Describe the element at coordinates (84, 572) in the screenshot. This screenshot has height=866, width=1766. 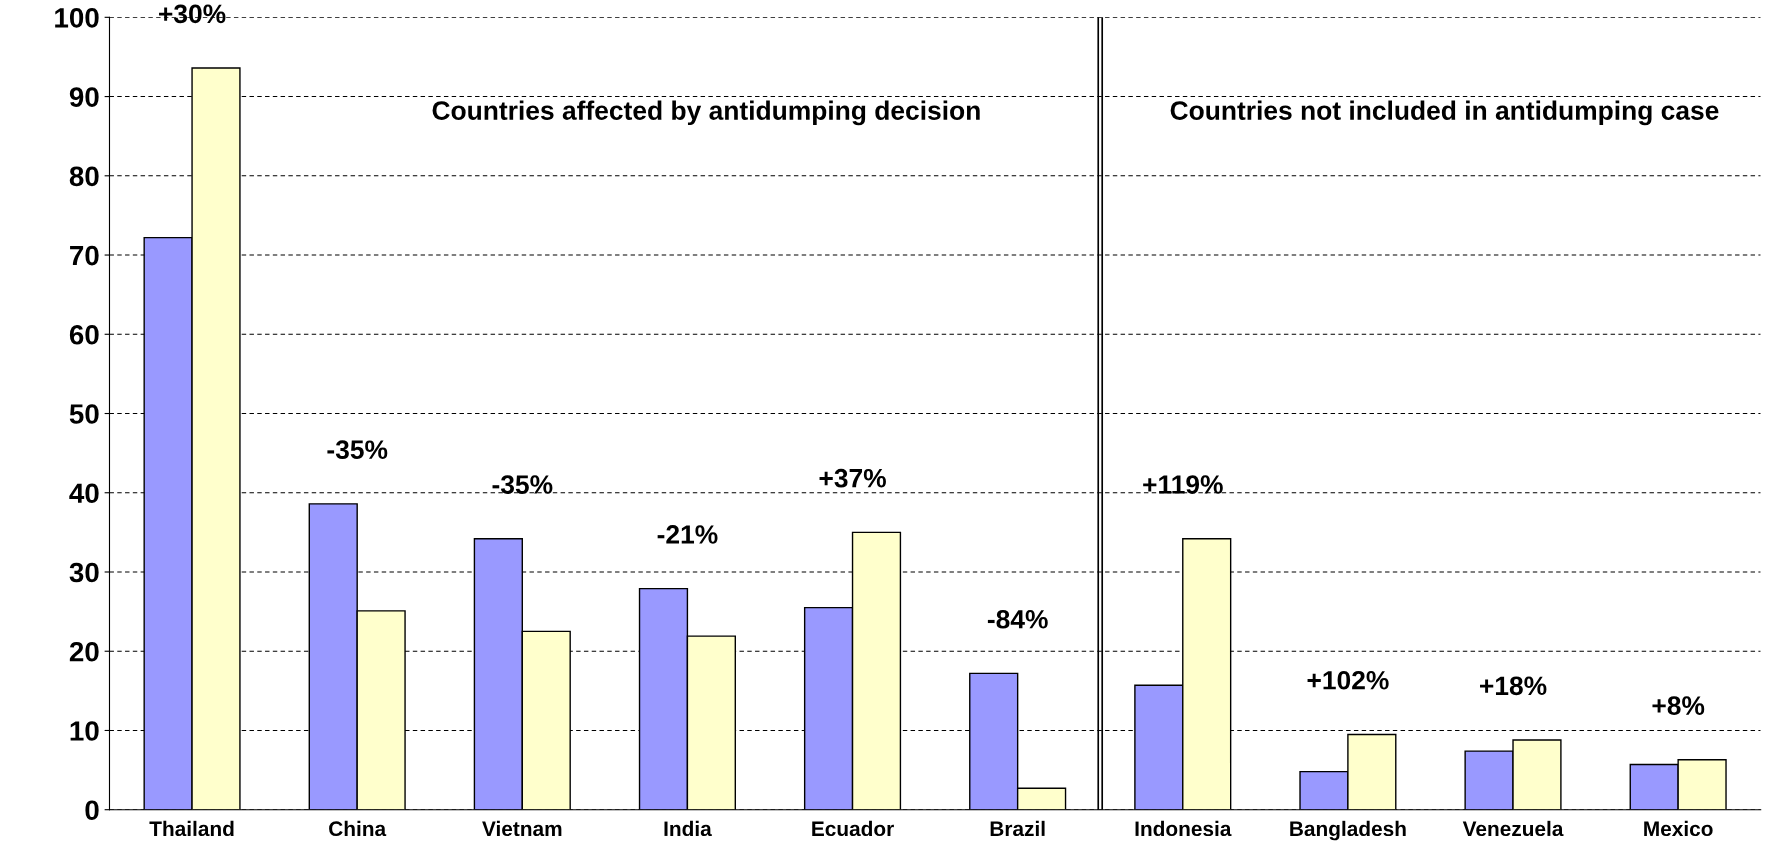
I see `y-tick-label: 30` at that location.